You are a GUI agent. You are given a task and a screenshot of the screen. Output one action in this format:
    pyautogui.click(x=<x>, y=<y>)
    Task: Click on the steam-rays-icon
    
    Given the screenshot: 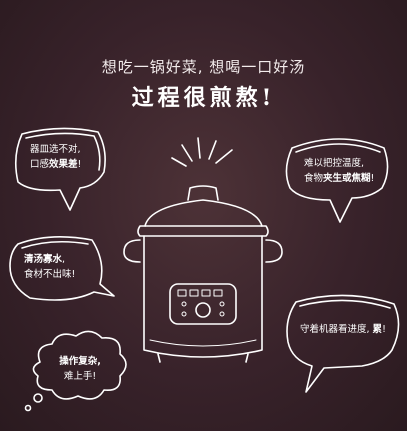 What is the action you would take?
    pyautogui.click(x=202, y=152)
    